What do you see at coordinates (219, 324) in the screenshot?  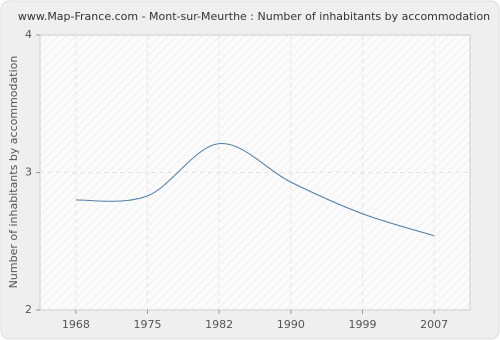 I see `x-tick-label: 1982` at bounding box center [219, 324].